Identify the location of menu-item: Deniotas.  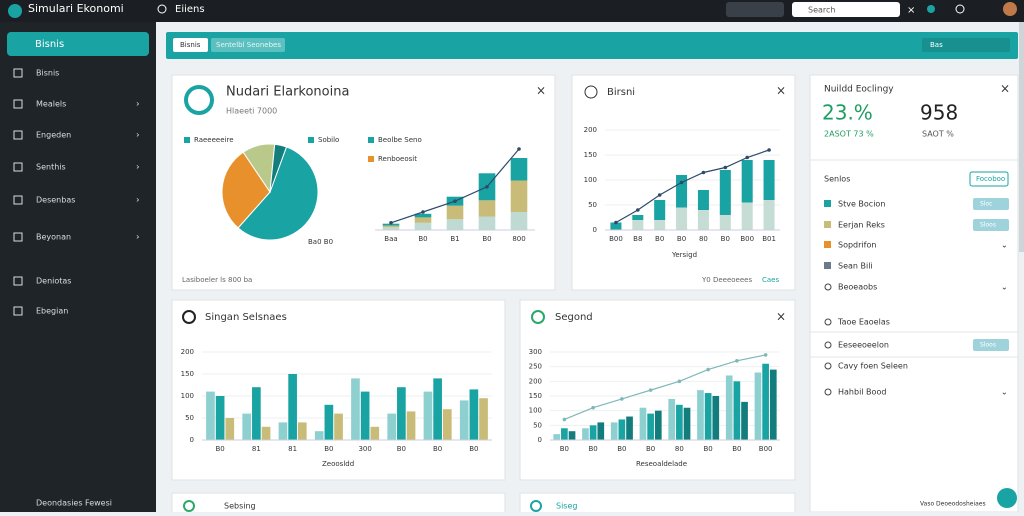
(53, 281).